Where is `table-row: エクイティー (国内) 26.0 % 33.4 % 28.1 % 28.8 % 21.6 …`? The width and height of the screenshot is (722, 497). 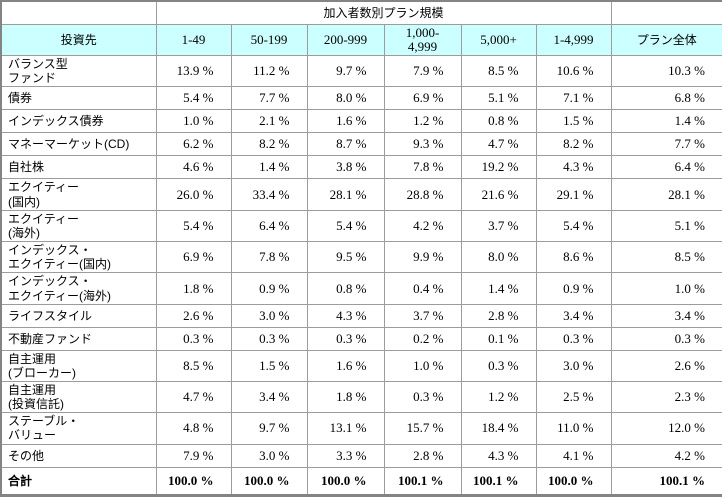
table-row: エクイティー (国内) 26.0 % 33.4 % 28.1 % 28.8 % 21.6 … is located at coordinates (361, 194).